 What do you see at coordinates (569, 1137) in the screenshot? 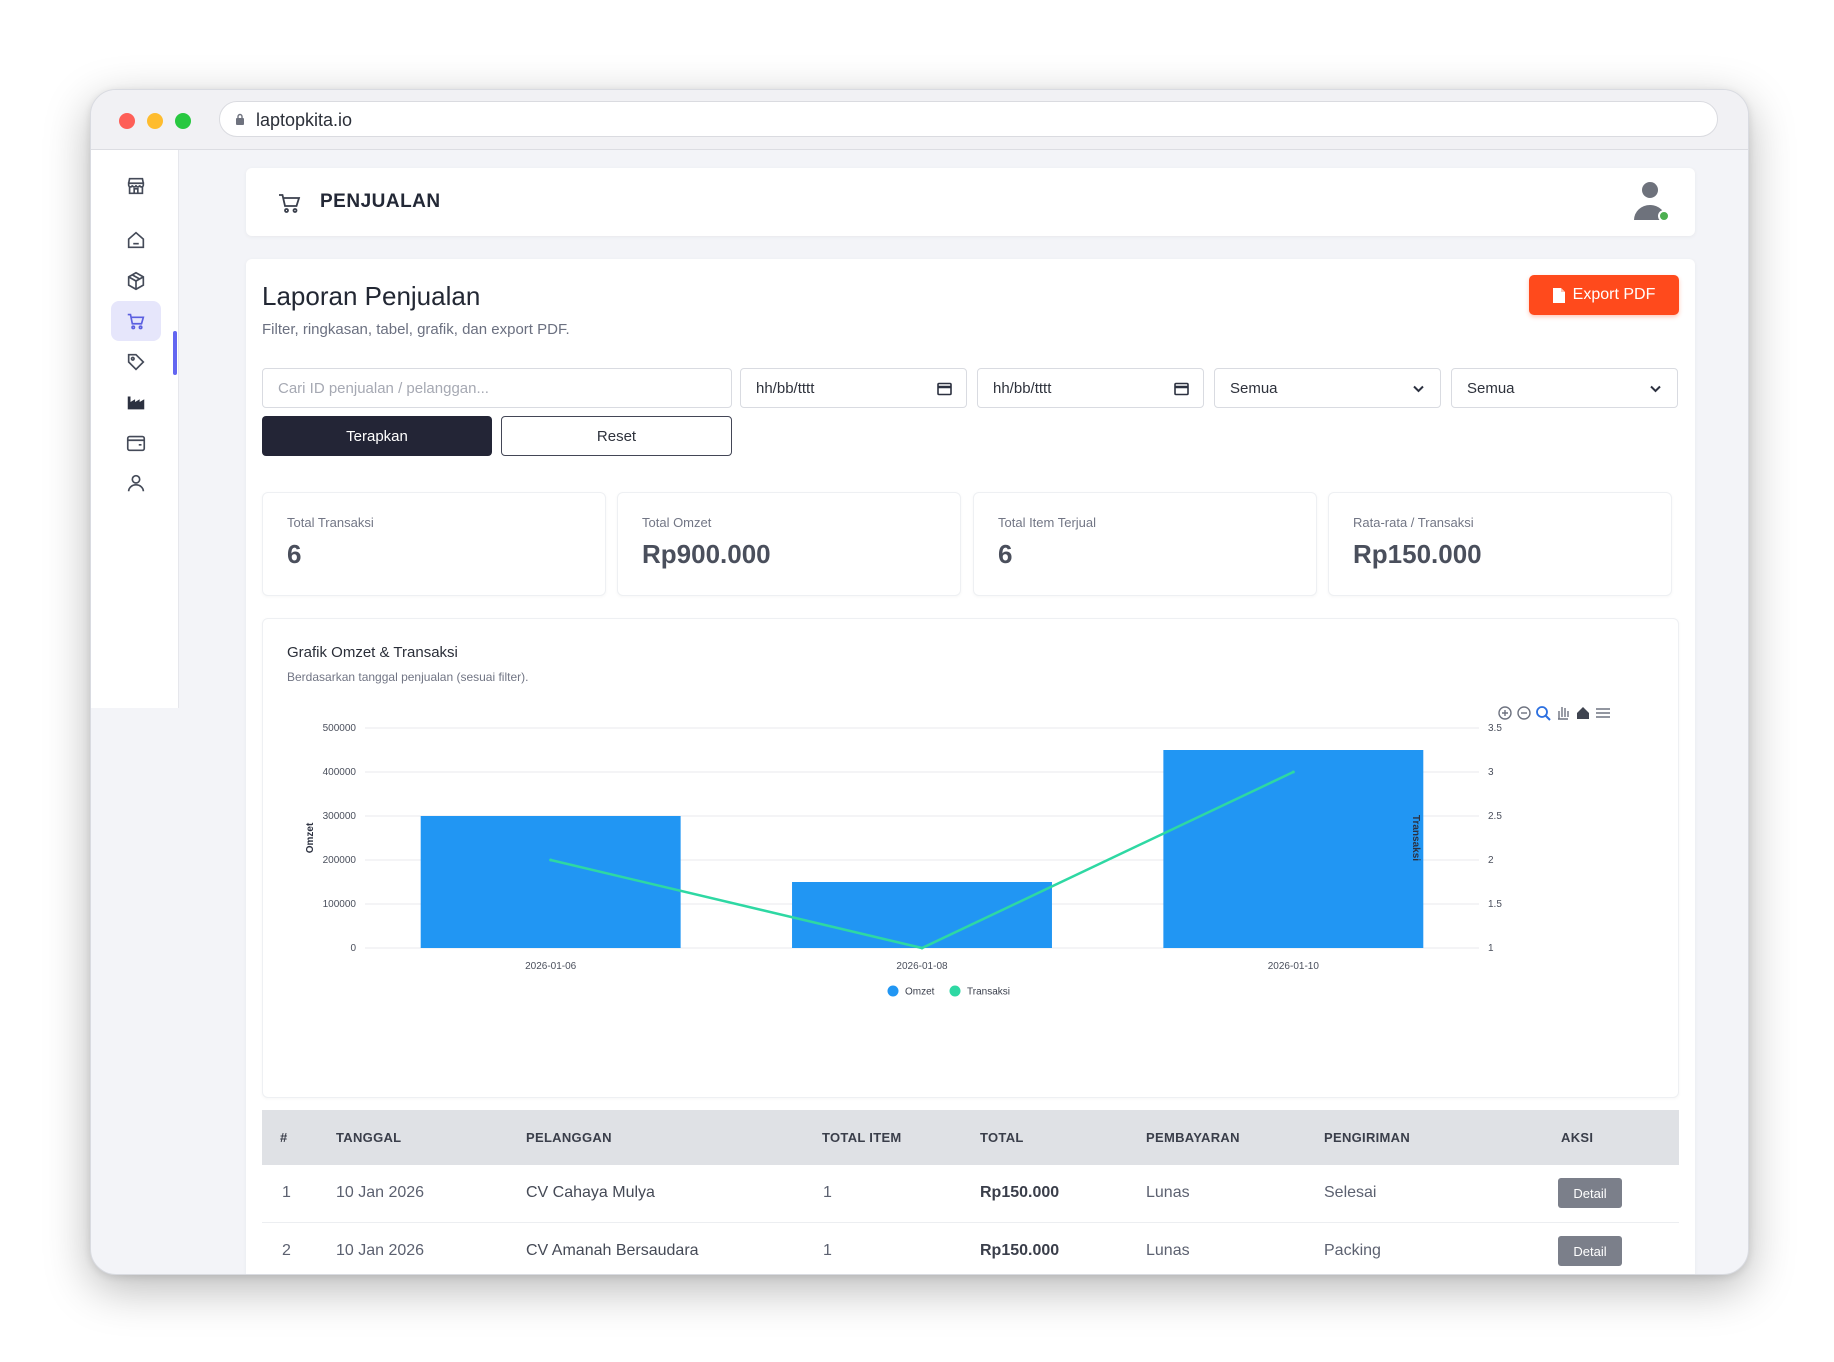
I see `column-header: PELANGGAN` at bounding box center [569, 1137].